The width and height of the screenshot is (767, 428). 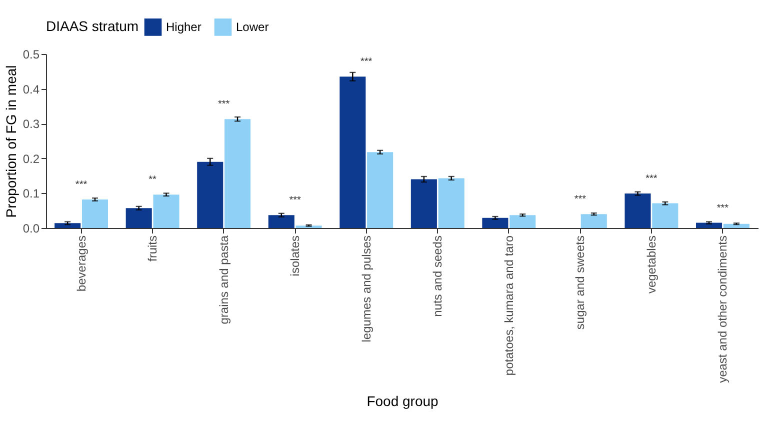 I want to click on y-tick-label: 0.0, so click(x=31, y=229).